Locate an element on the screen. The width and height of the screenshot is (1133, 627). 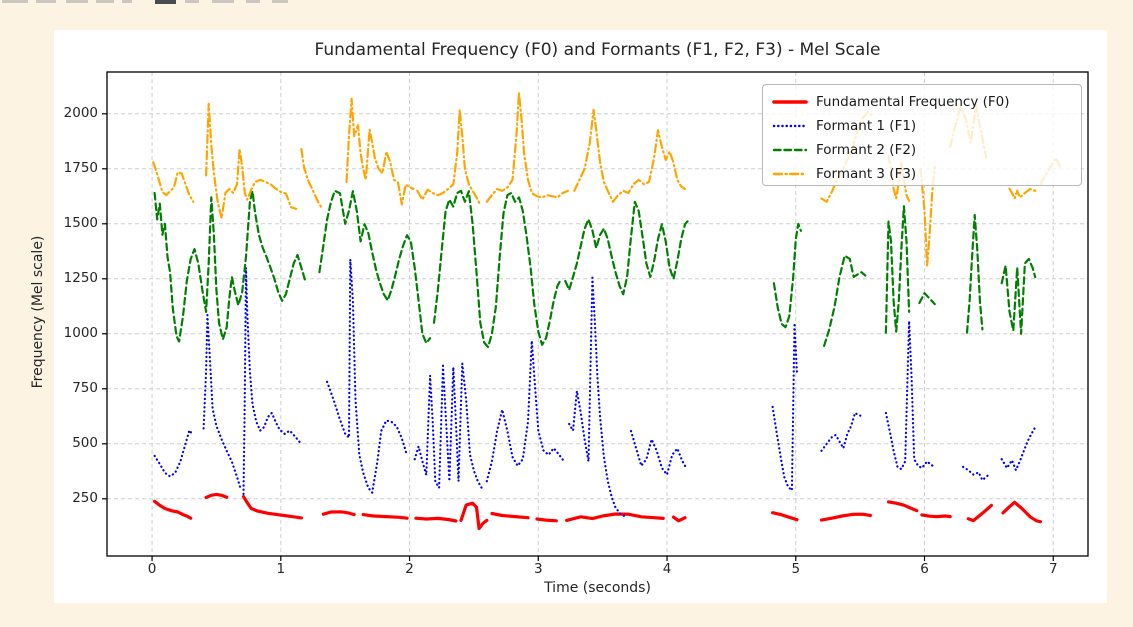
f1-line-swatch is located at coordinates (790, 126).